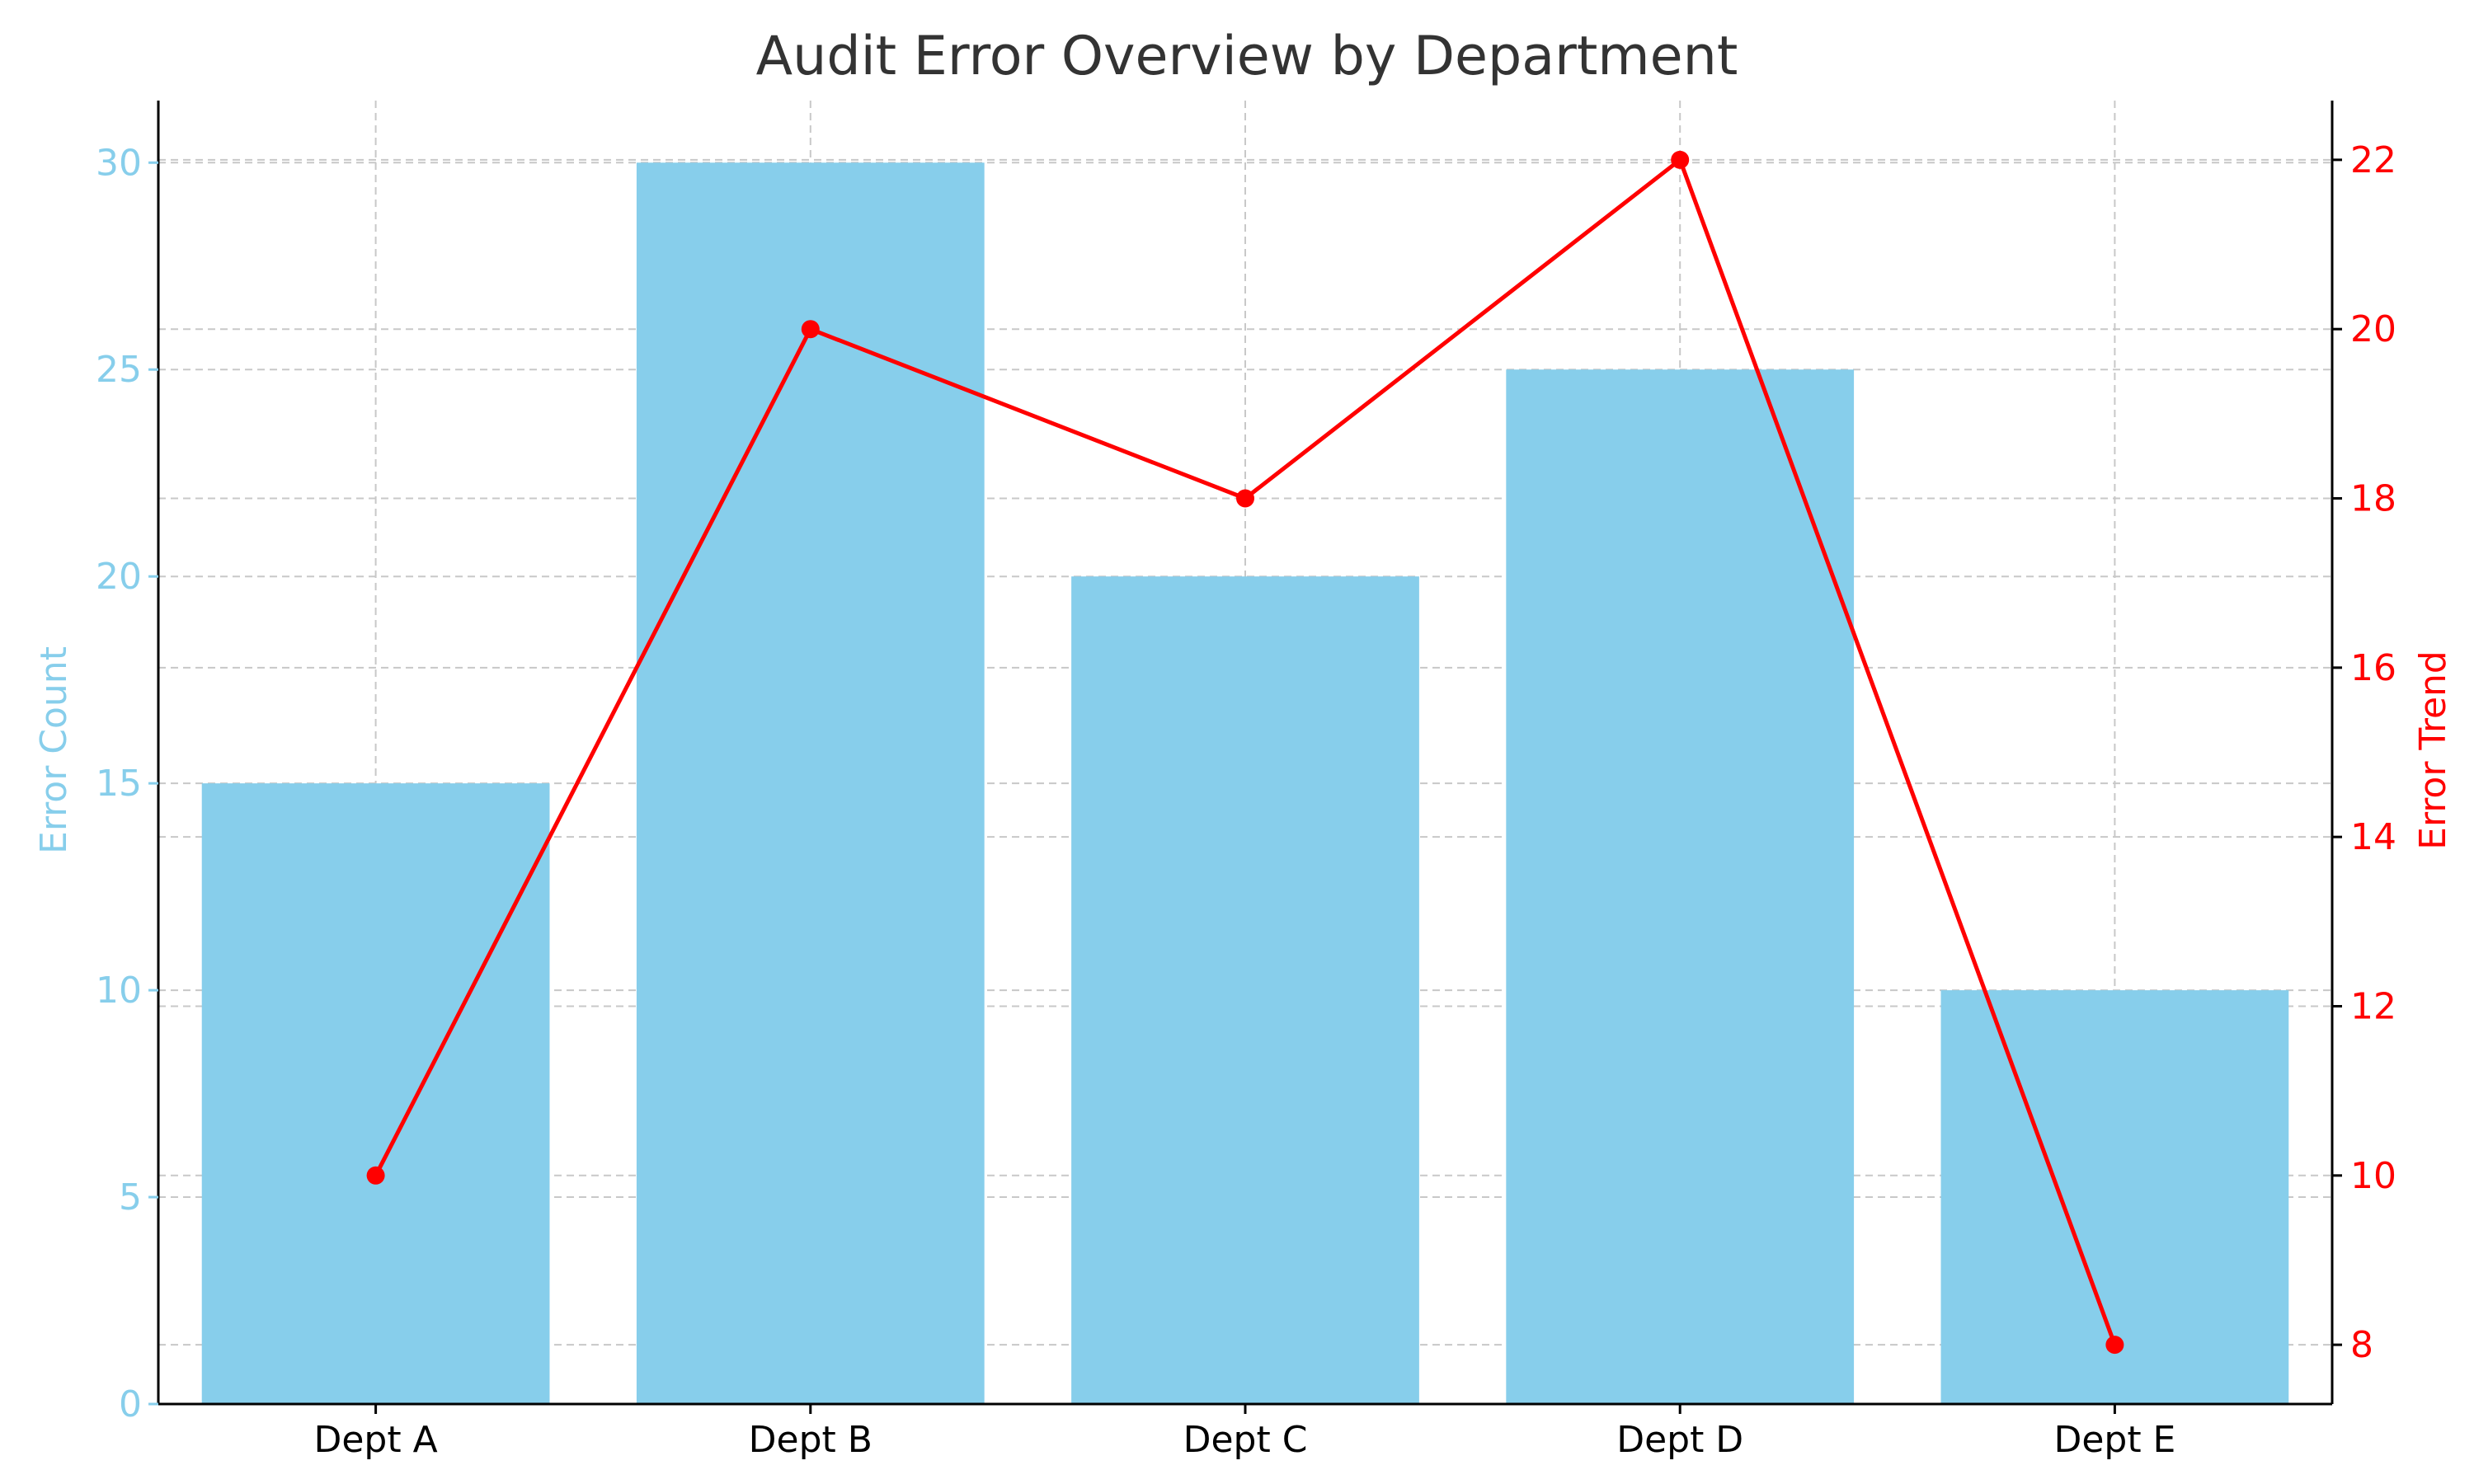 This screenshot has height=1484, width=2474. Describe the element at coordinates (119, 577) in the screenshot. I see `y-left-tick-label: 20` at that location.